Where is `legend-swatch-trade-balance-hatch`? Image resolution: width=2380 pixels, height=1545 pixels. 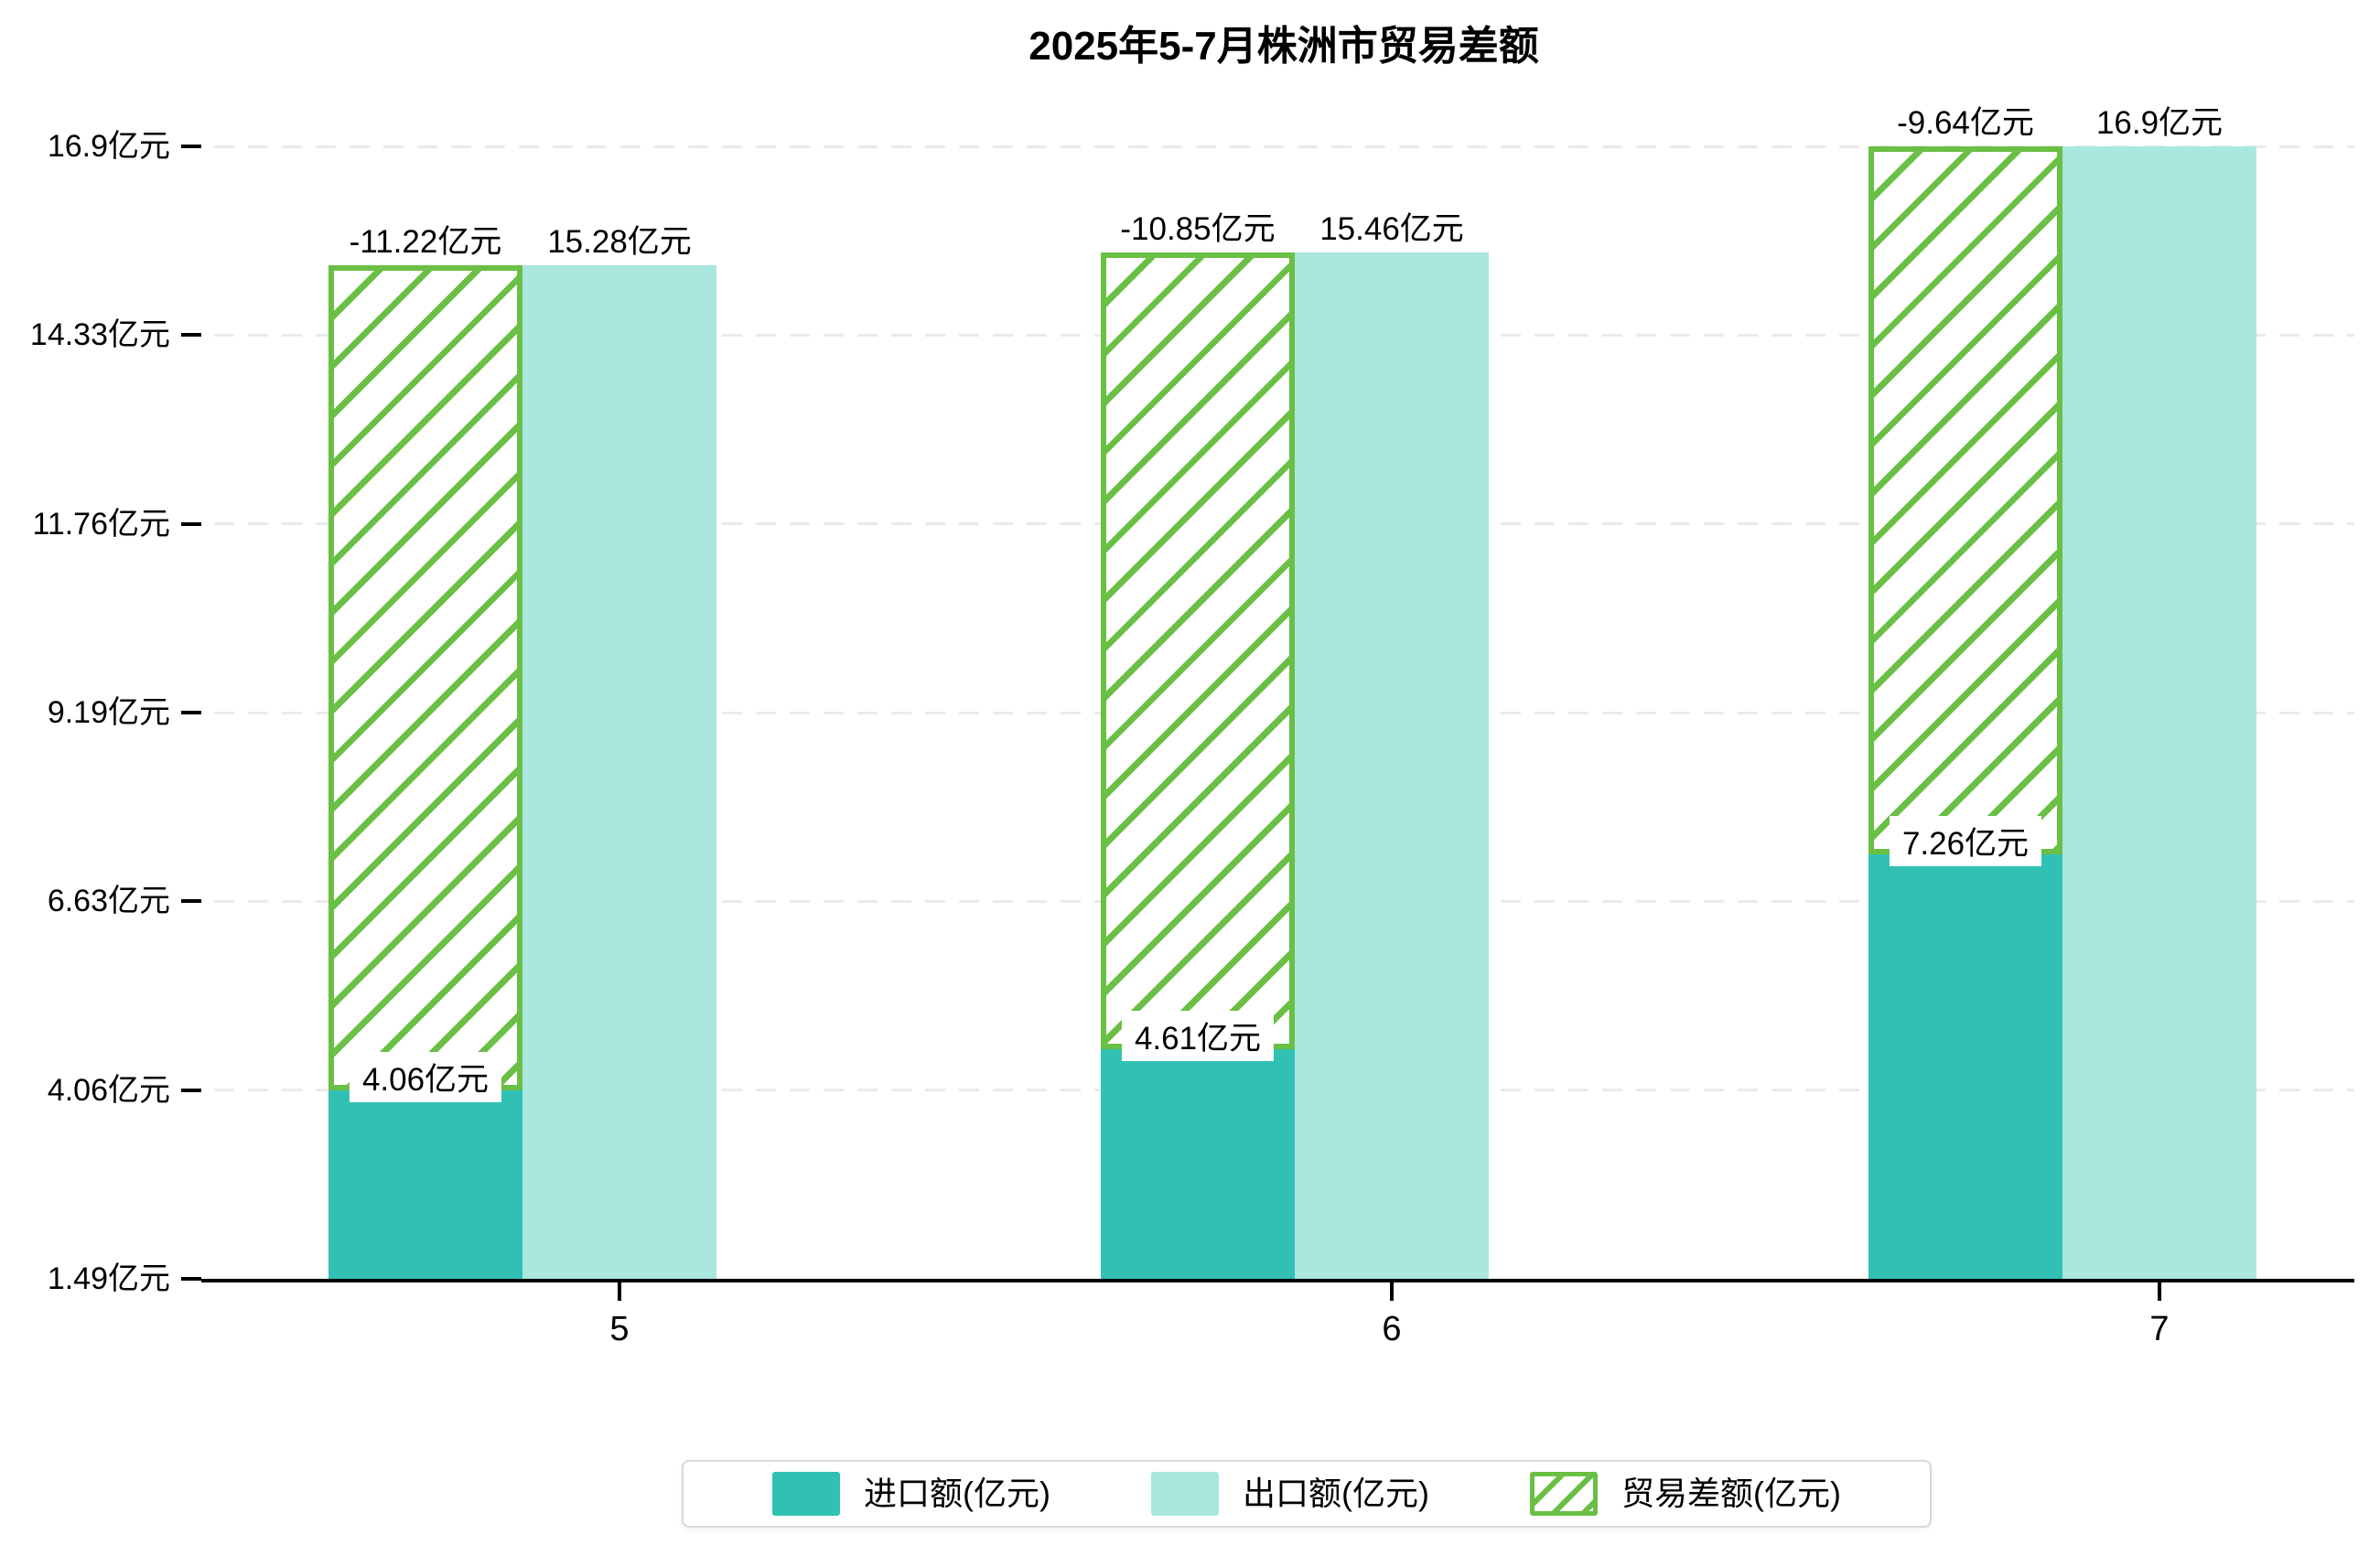 legend-swatch-trade-balance-hatch is located at coordinates (1563, 1494).